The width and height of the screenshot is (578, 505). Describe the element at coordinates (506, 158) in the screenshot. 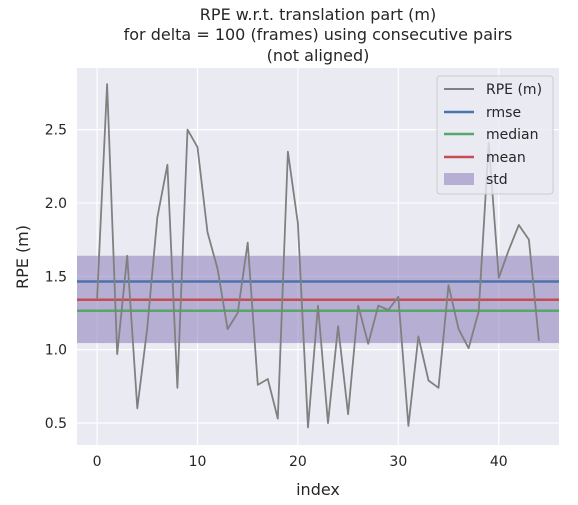

I see `legend-label-mean: mean` at that location.